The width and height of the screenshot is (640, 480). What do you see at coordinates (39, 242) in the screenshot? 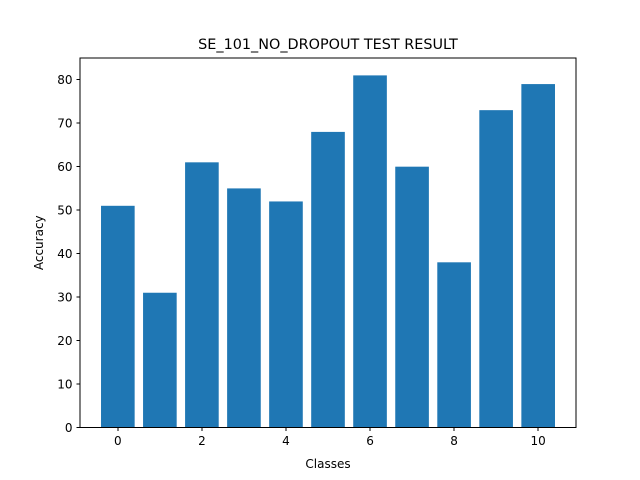
I see `y-axis-label: Accuracy` at bounding box center [39, 242].